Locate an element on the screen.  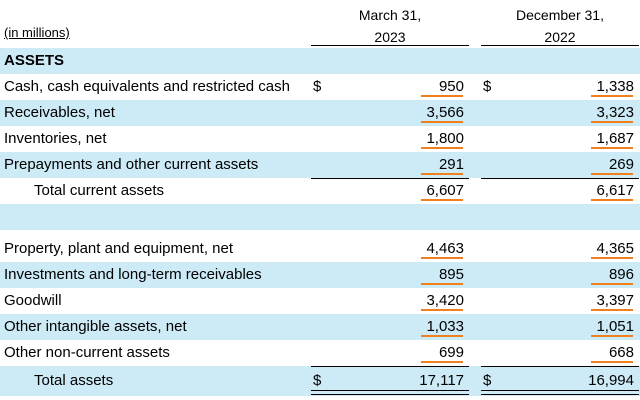
value-december-2022: 16,994 is located at coordinates (611, 380).